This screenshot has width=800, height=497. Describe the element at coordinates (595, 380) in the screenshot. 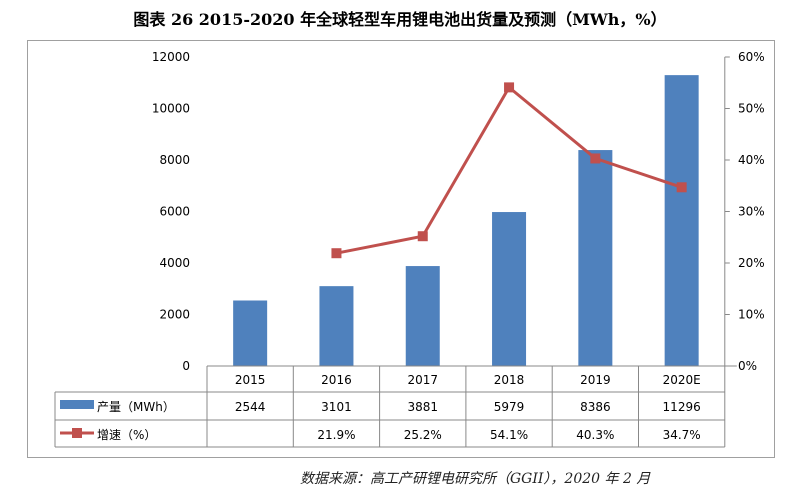

I see `category-label: 2019` at that location.